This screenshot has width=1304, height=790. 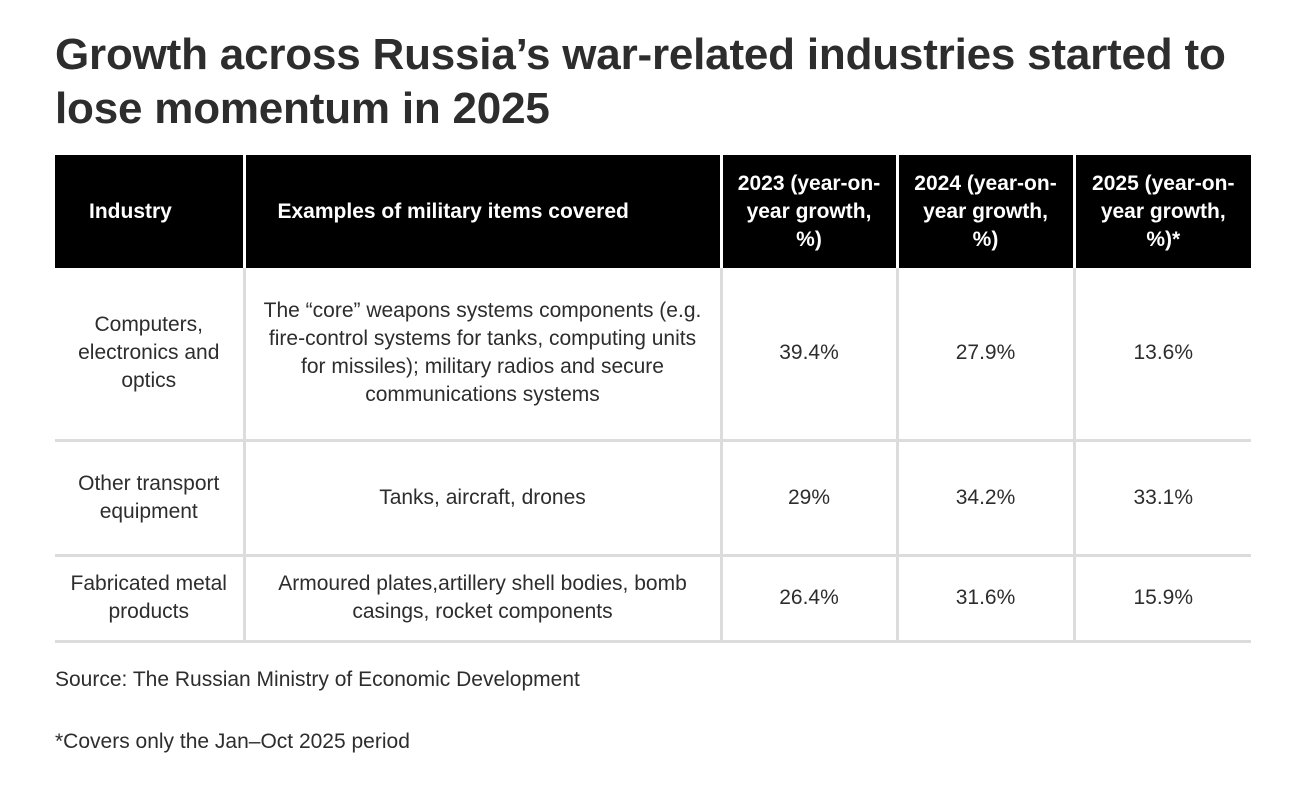 What do you see at coordinates (808, 211) in the screenshot?
I see `header-2023: 2023 (year-on-year growth, %)` at bounding box center [808, 211].